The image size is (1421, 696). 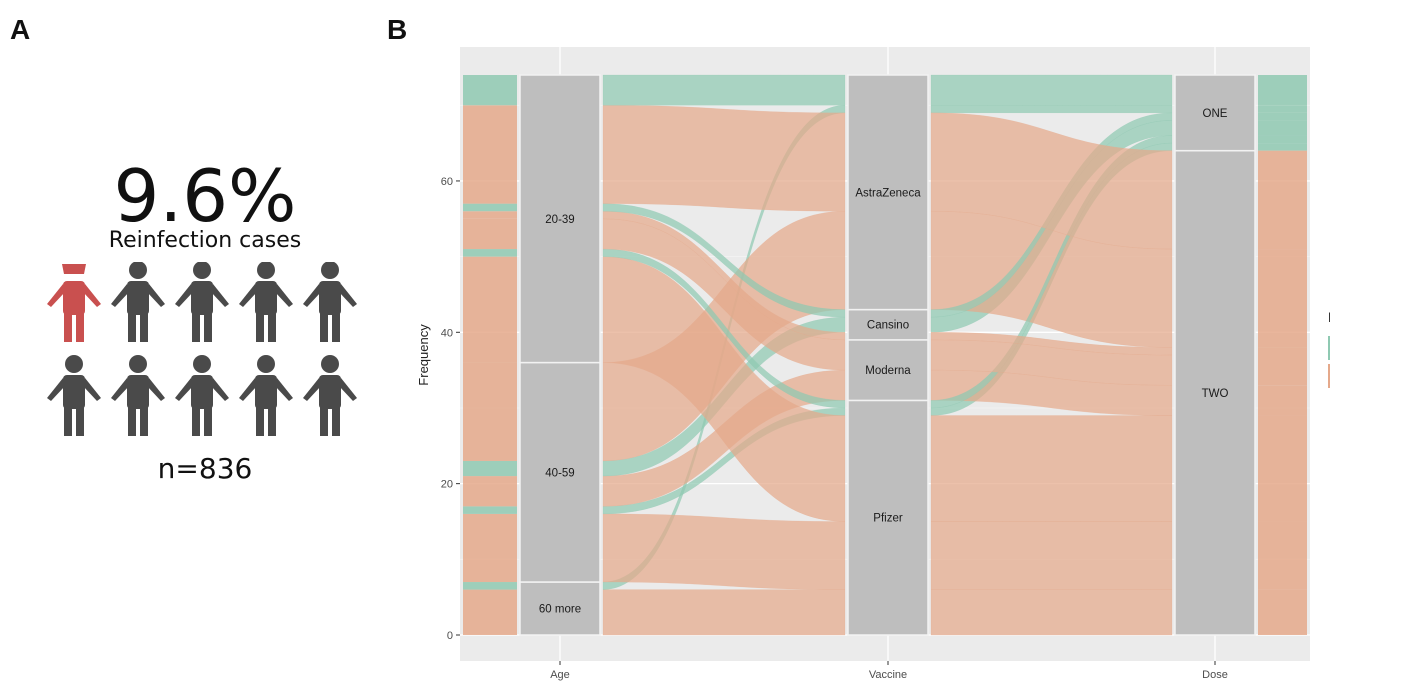 I want to click on stratum-label-60-more: 60 more, so click(x=560, y=610).